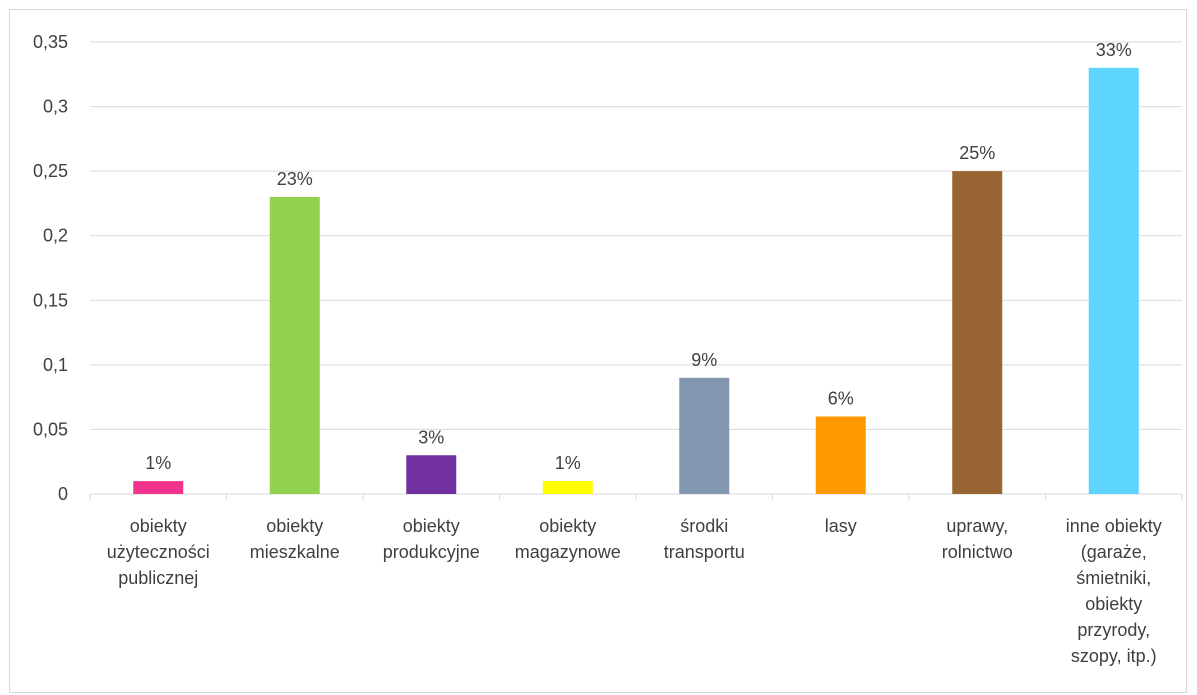 The image size is (1197, 695). What do you see at coordinates (50, 268) in the screenshot?
I see `y-tick-labels: 0 0,05 0,1 0,15 0,2 0,25 0,3 0,35` at bounding box center [50, 268].